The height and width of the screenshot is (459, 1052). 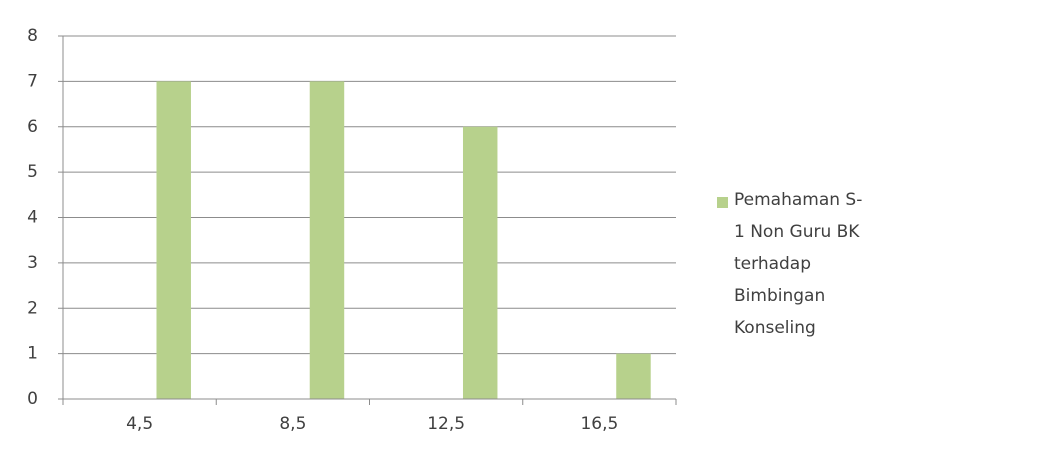 What do you see at coordinates (32, 127) in the screenshot?
I see `y-tick-label: 6` at bounding box center [32, 127].